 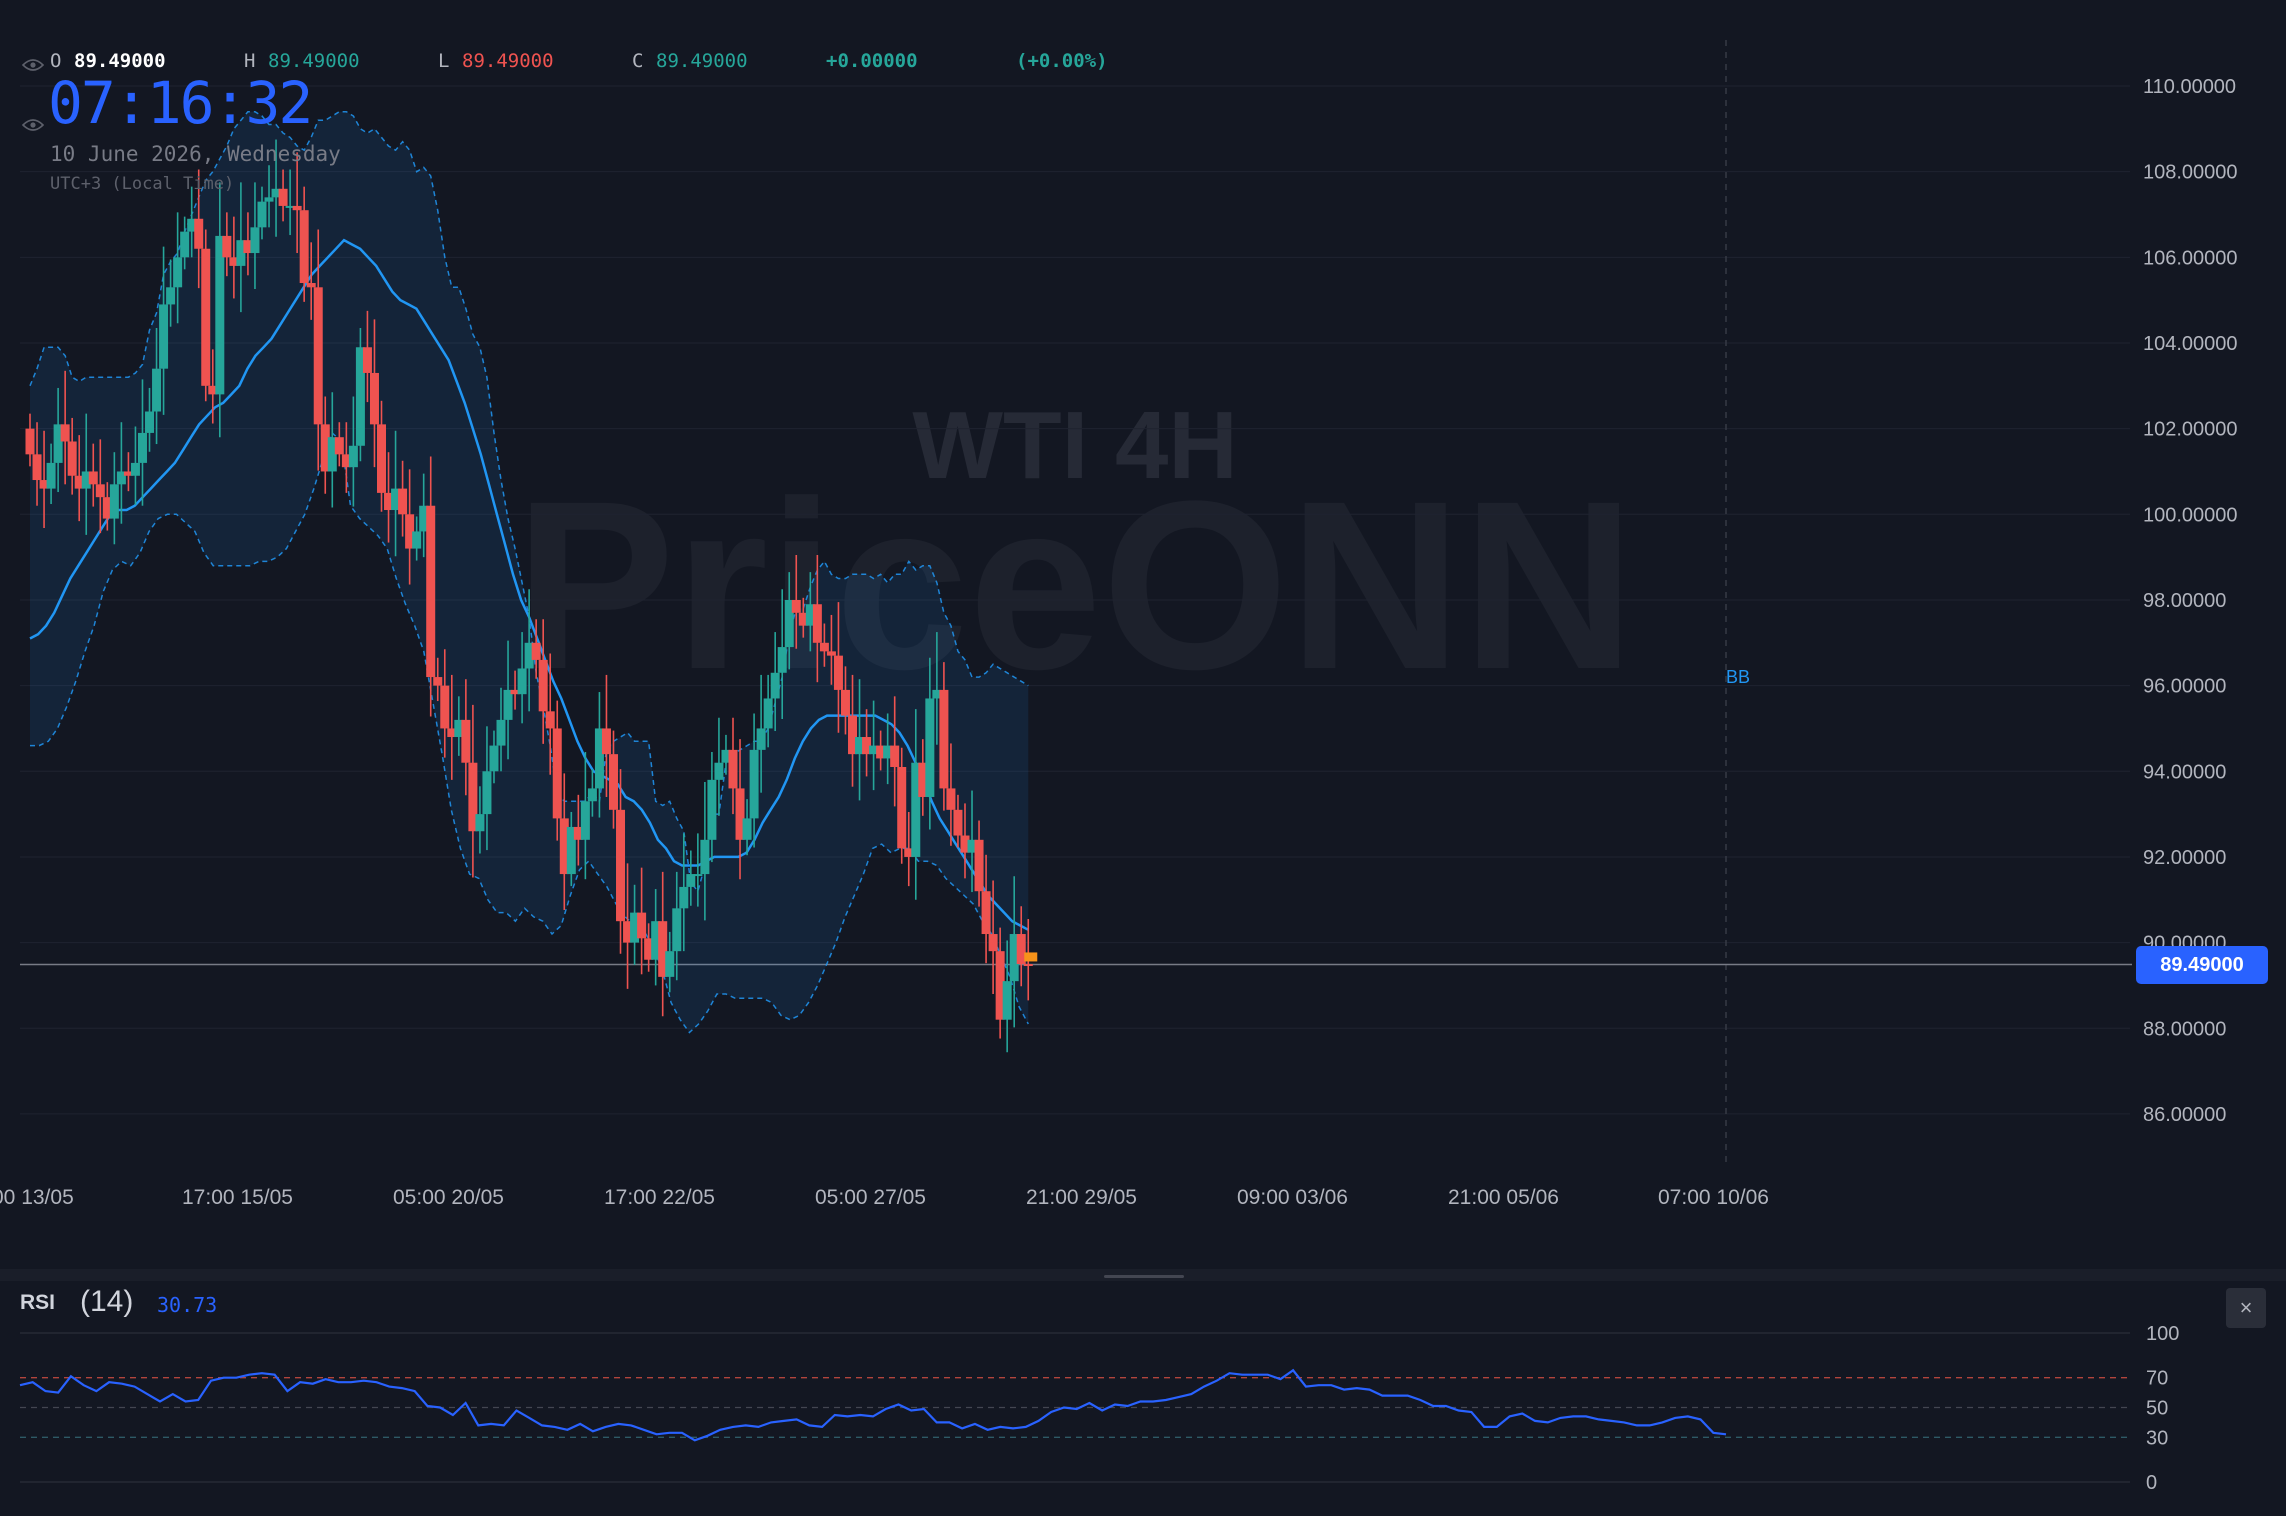 What do you see at coordinates (1738, 677) in the screenshot?
I see `bb-indicator-label: BB` at bounding box center [1738, 677].